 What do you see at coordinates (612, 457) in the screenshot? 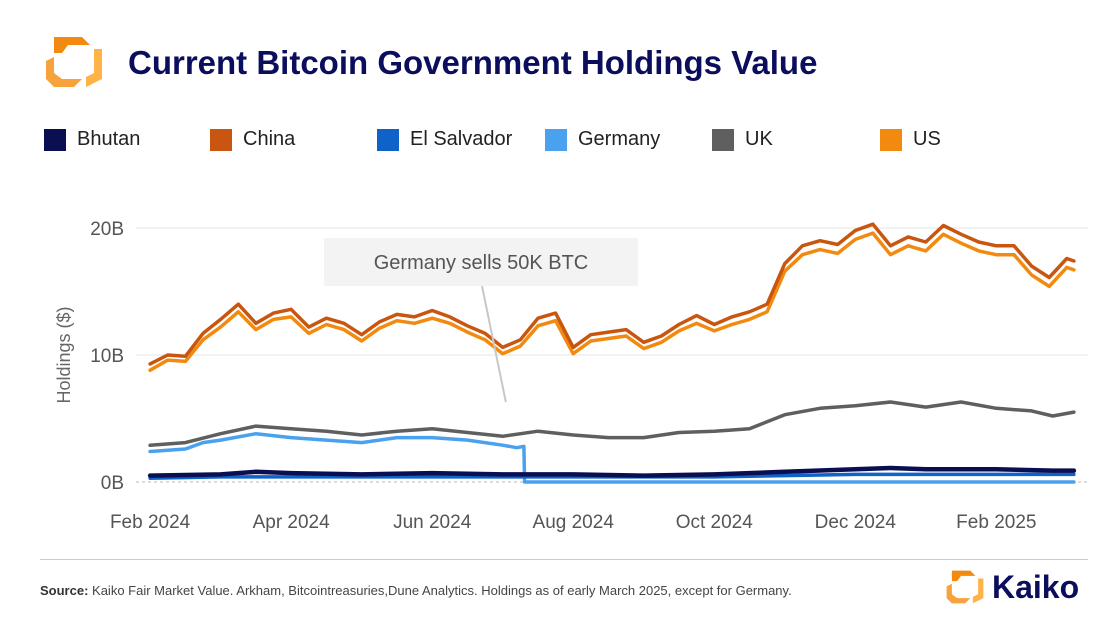
I see `series-line-germany` at bounding box center [612, 457].